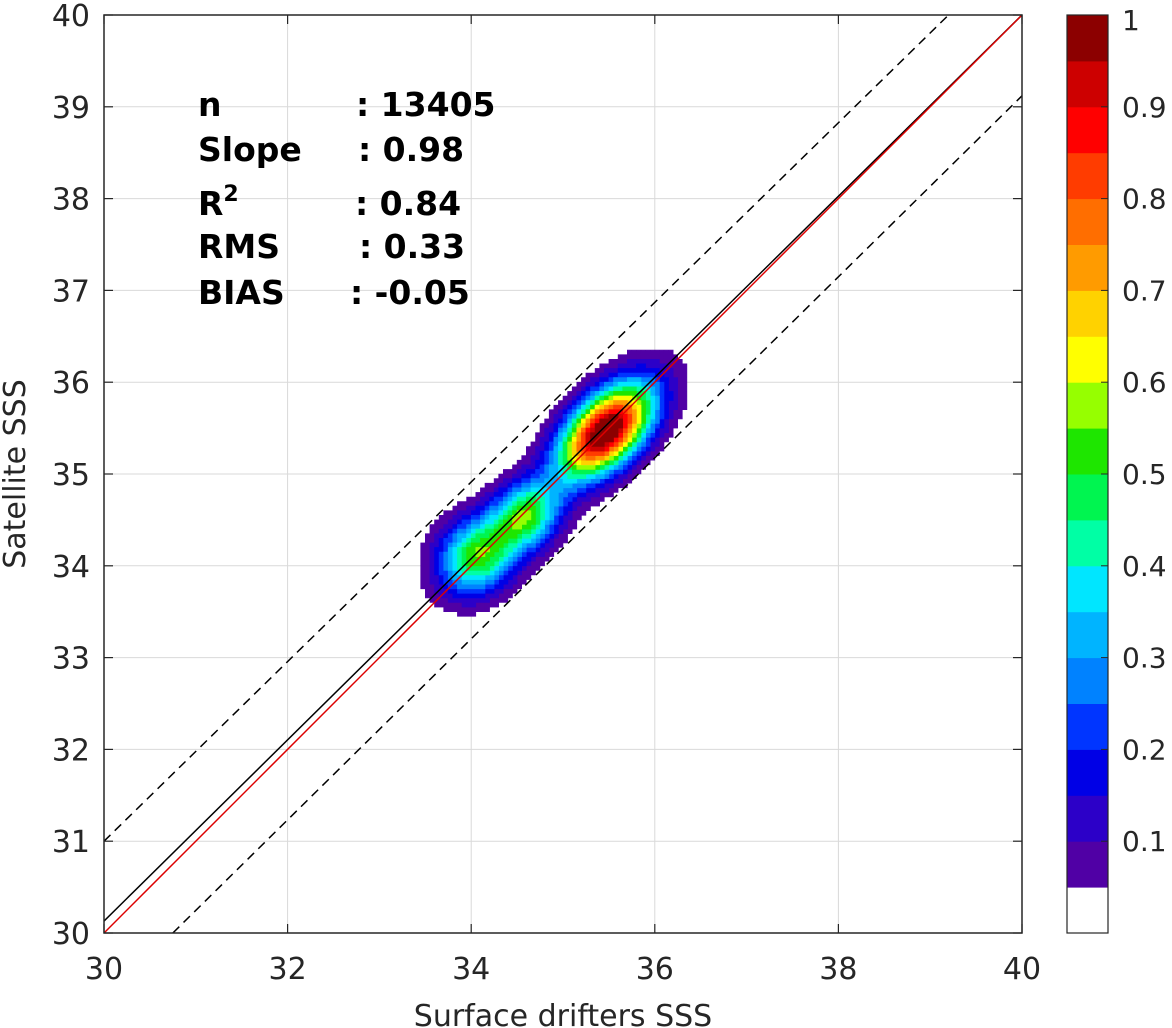 This screenshot has height=1028, width=1172. Describe the element at coordinates (71, 750) in the screenshot. I see `y-tick-label: 32` at that location.